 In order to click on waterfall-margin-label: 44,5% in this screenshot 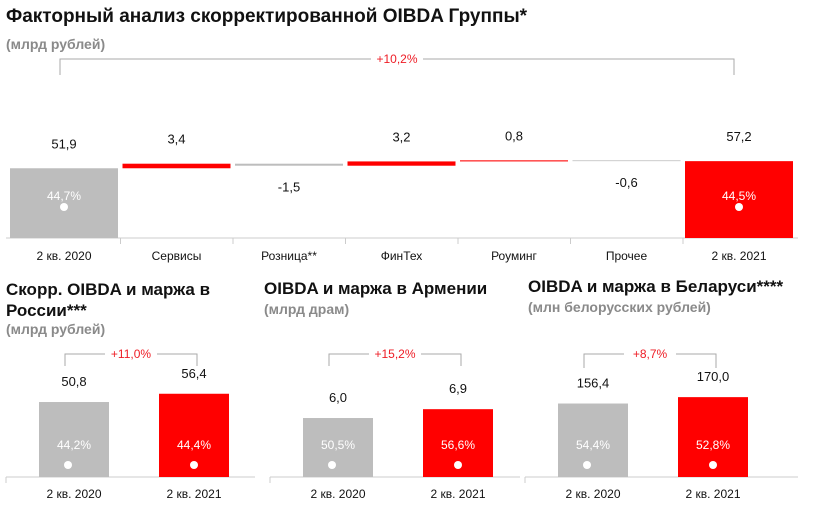, I will do `click(739, 196)`.